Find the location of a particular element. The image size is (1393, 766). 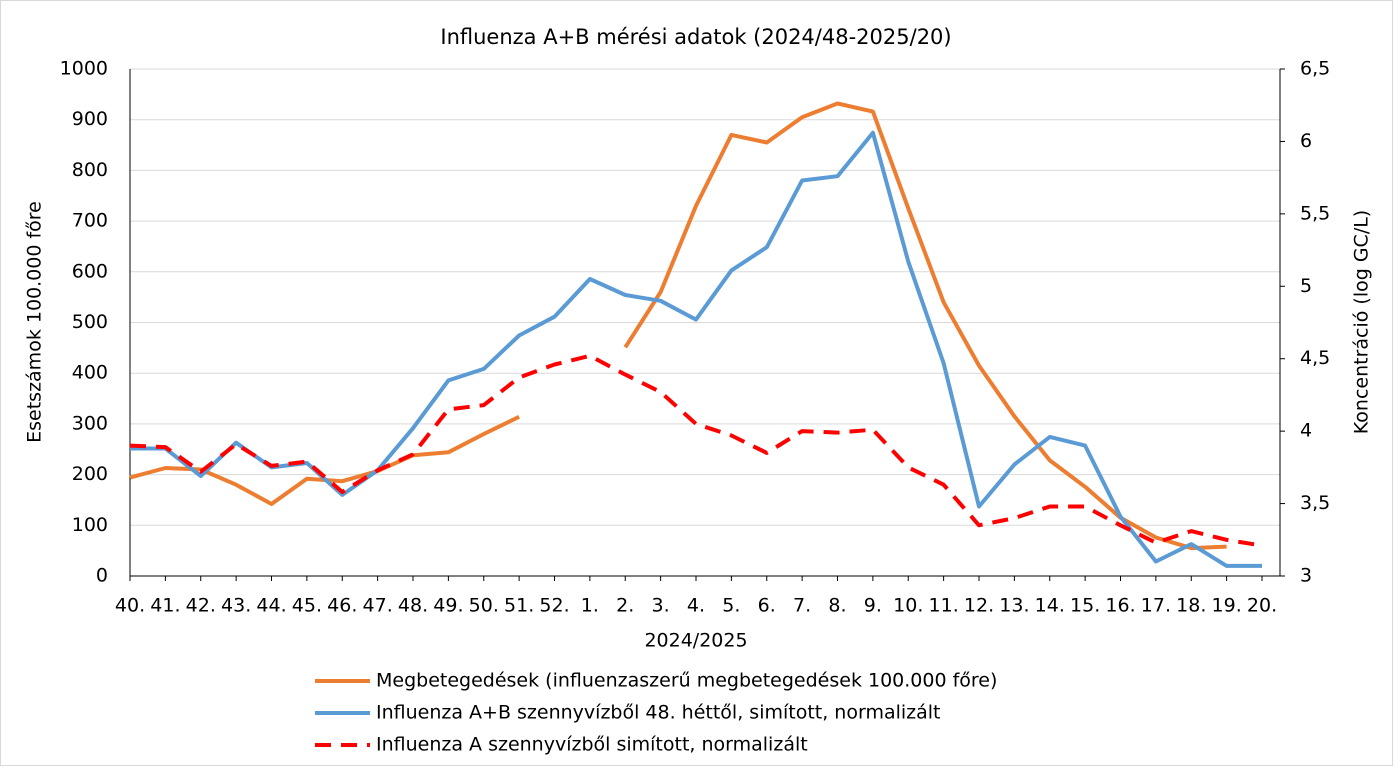

y2-tick-label: 4 is located at coordinates (1306, 431).